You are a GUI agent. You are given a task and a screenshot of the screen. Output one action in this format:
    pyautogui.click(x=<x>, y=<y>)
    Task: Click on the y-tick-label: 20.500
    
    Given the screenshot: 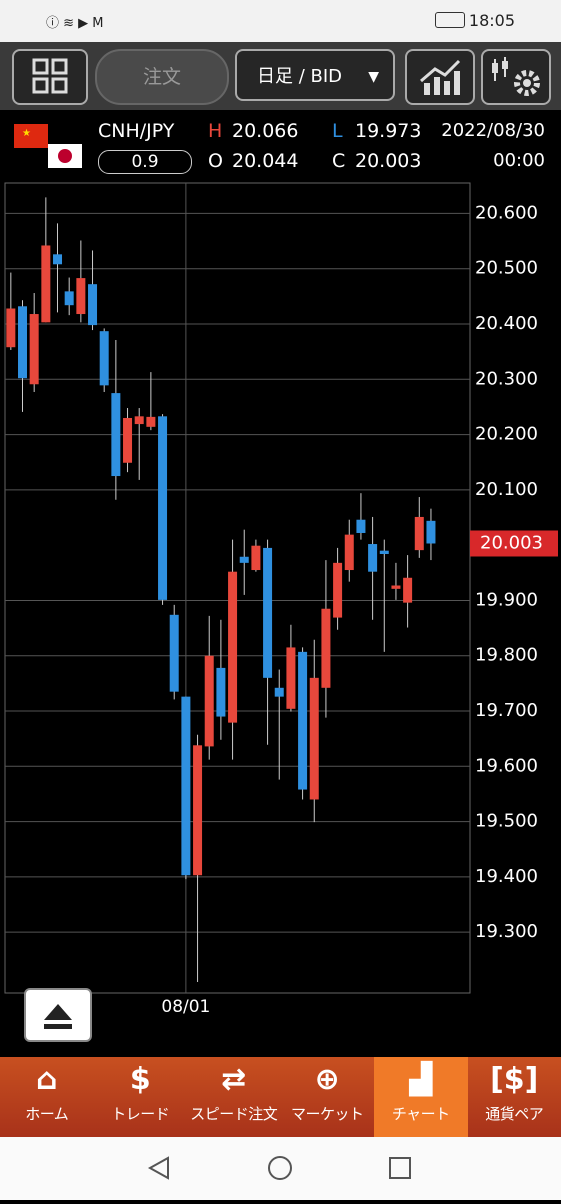 What is the action you would take?
    pyautogui.click(x=506, y=268)
    